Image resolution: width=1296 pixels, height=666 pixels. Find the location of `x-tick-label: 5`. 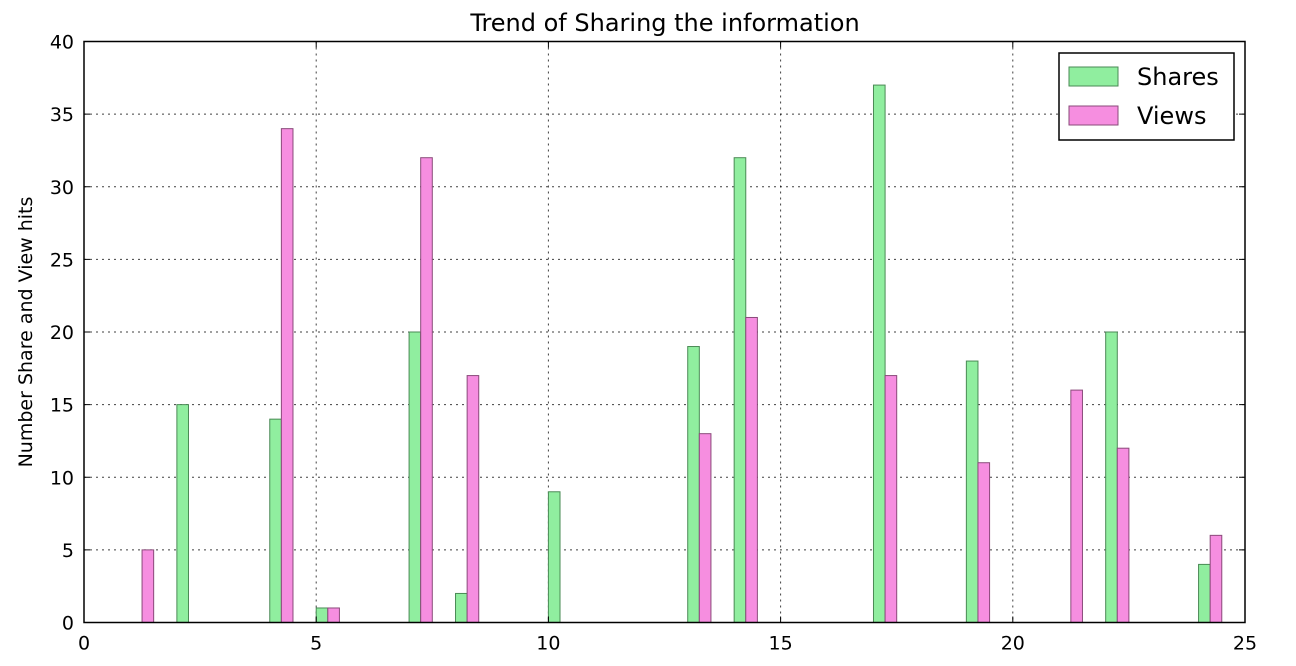

x-tick-label: 5 is located at coordinates (316, 644).